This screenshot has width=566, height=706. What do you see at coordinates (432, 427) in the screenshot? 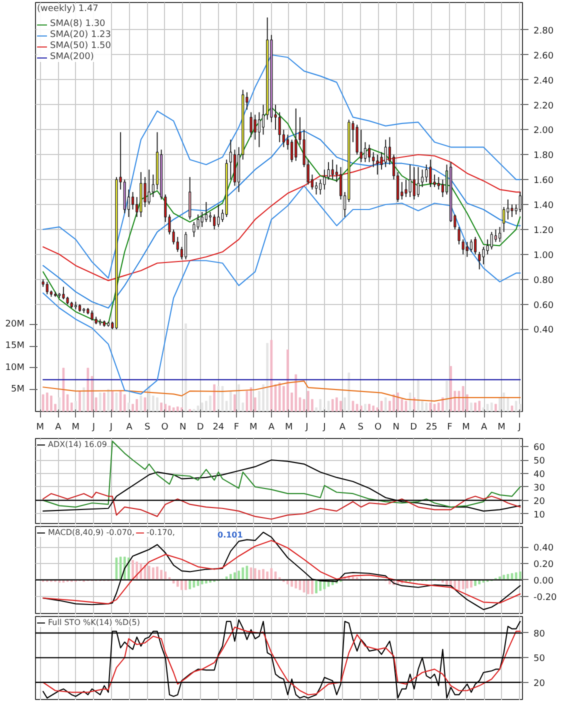
I see `x-tick-label: 25` at bounding box center [432, 427].